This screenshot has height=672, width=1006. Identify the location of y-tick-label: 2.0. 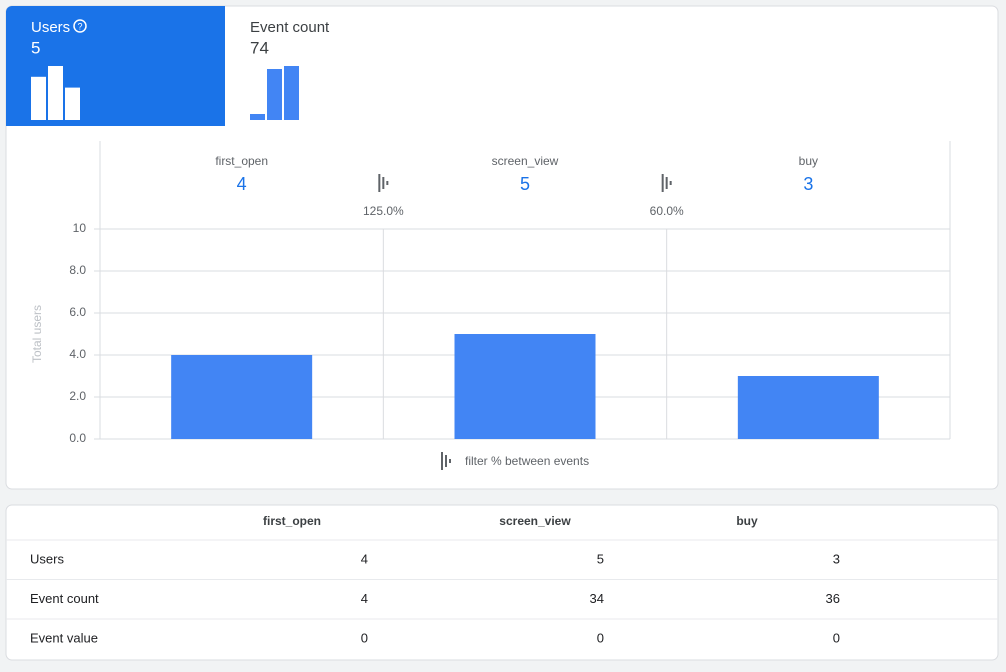
(77, 396).